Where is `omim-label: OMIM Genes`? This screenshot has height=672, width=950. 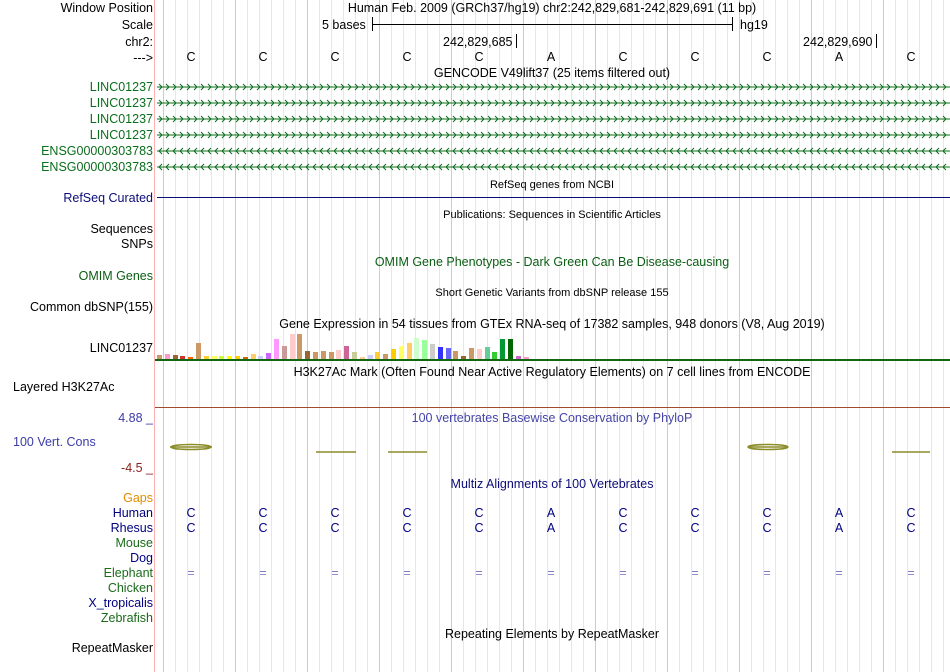 omim-label: OMIM Genes is located at coordinates (115, 276).